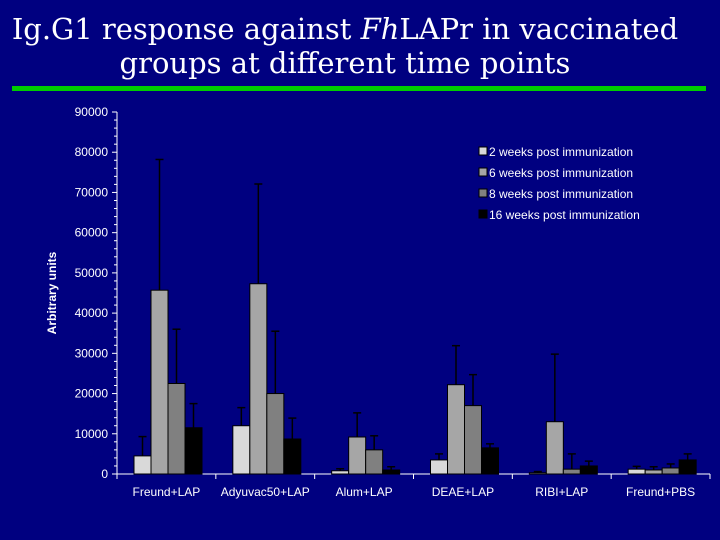 Image resolution: width=720 pixels, height=540 pixels. I want to click on title-line-2: groups at different time points, so click(345, 63).